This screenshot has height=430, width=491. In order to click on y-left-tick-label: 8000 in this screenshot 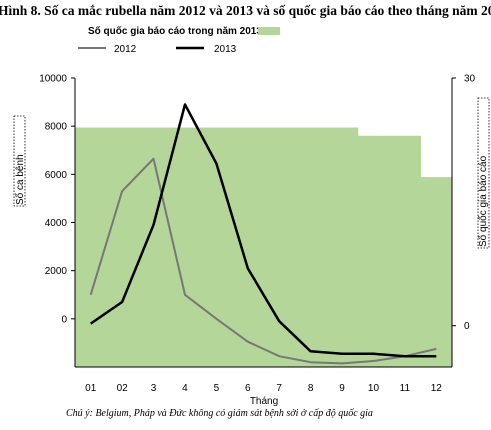, I will do `click(56, 127)`.